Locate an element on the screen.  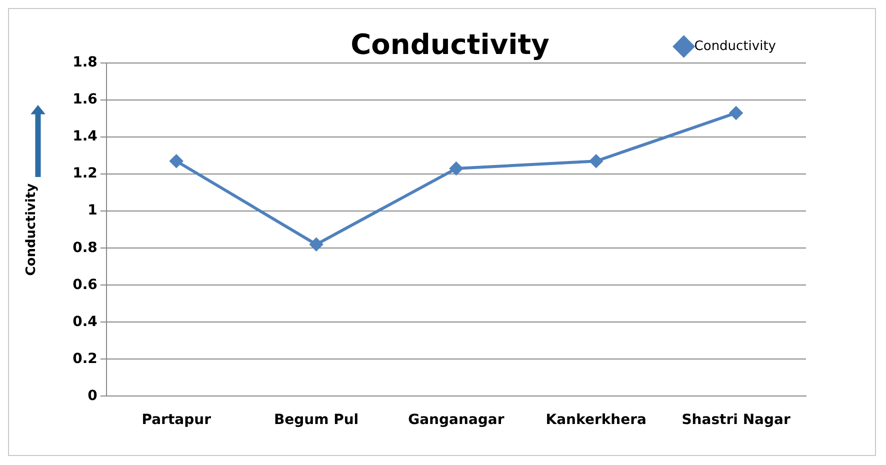
x-tick-label: Begum Pul is located at coordinates (316, 420).